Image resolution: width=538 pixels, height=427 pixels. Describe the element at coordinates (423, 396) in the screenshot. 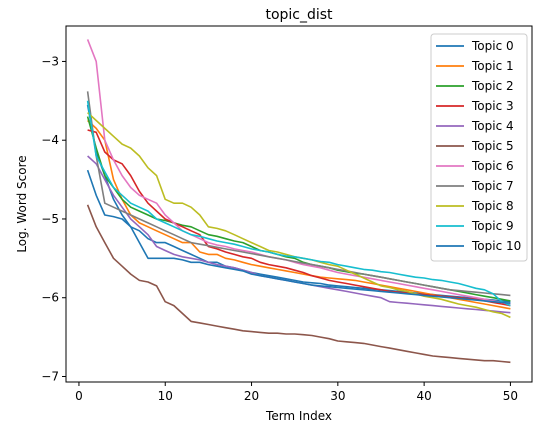

I see `x-tick-label: 40` at that location.